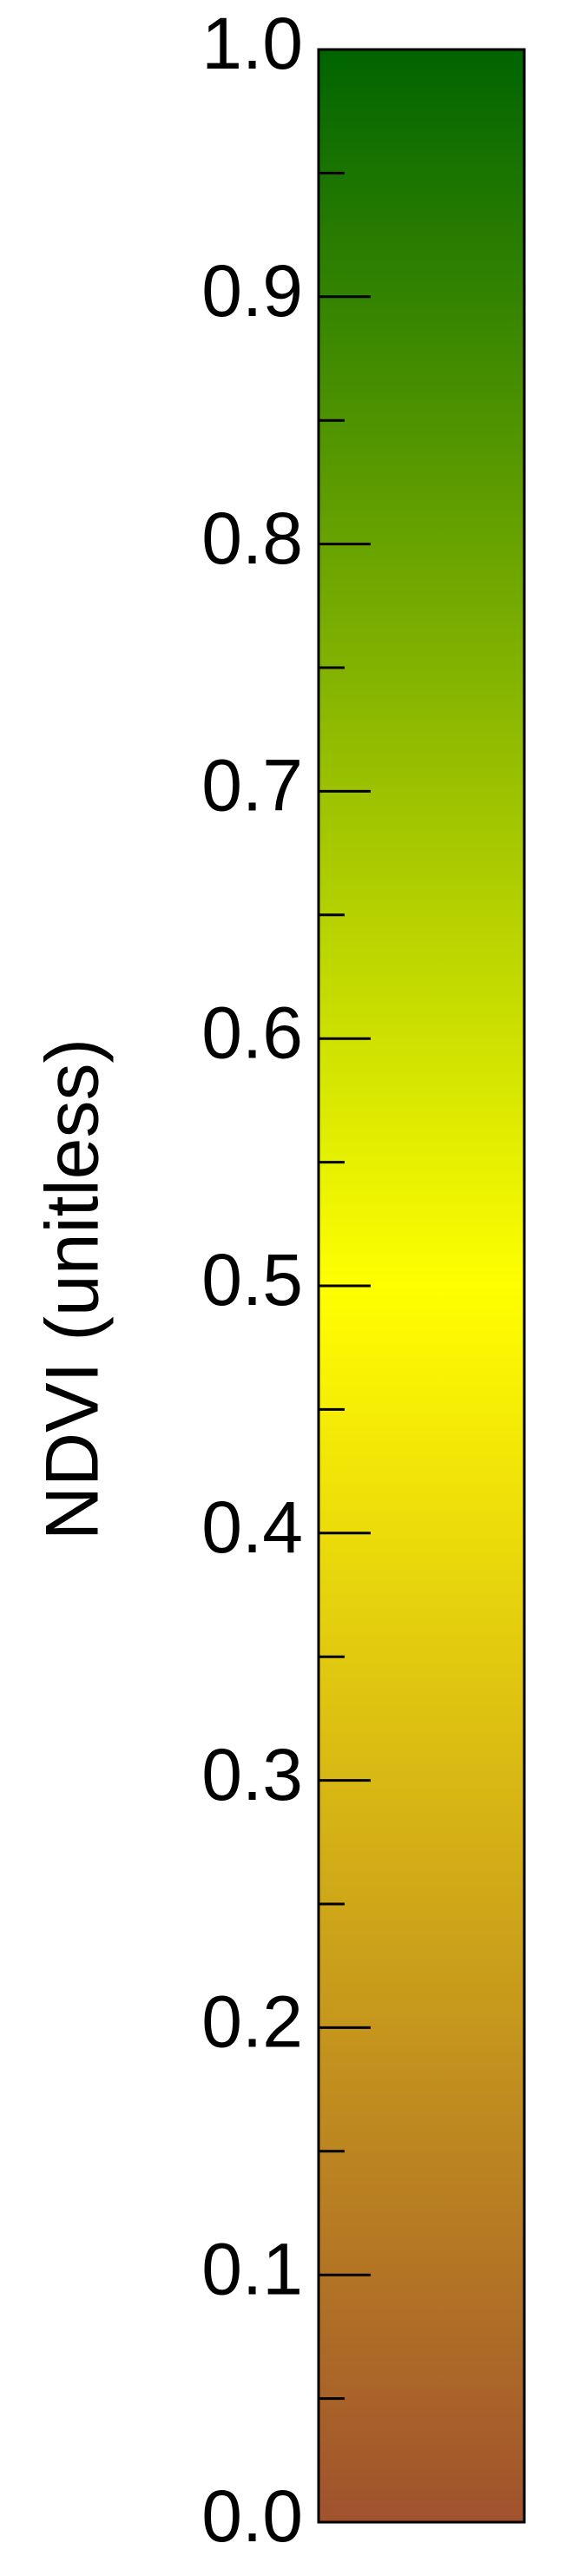  I want to click on tick-label: 0.6, so click(252, 1032).